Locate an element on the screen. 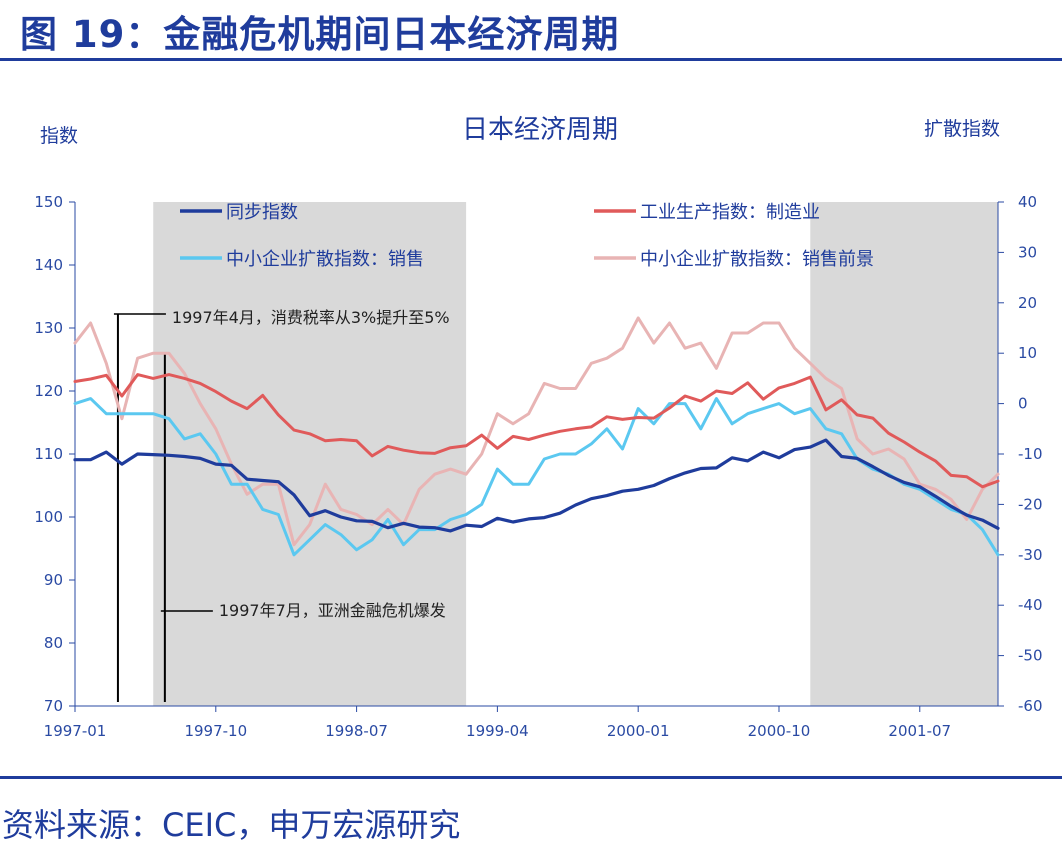  right-tick-label: 10 is located at coordinates (1027, 353).